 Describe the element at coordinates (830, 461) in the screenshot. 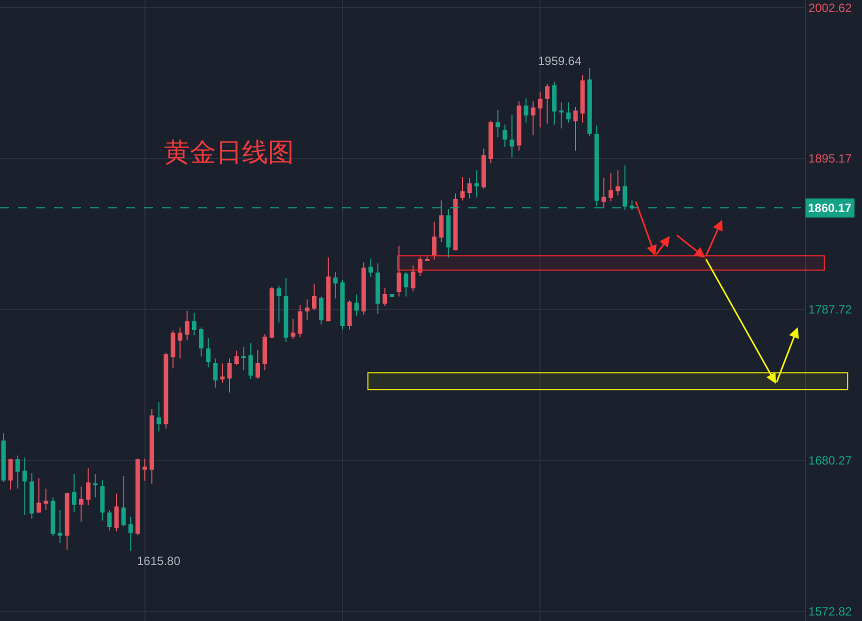

I see `y-tick-label: 1680.27` at that location.